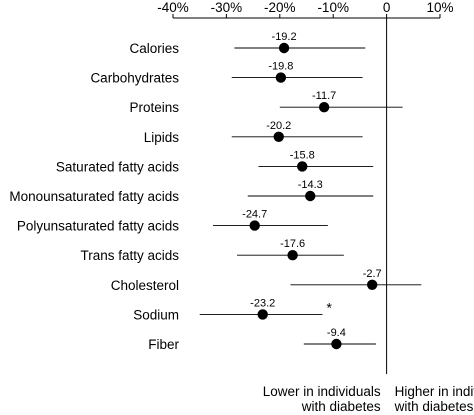 The height and width of the screenshot is (415, 474). Describe the element at coordinates (266, 102) in the screenshot. I see `estimate-row: Proteins -11.7` at that location.